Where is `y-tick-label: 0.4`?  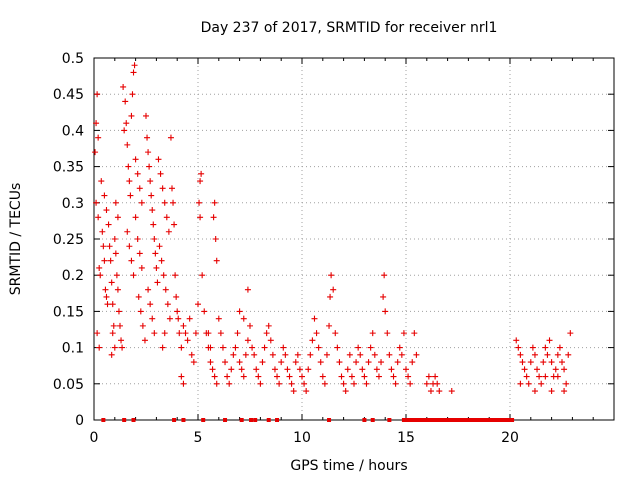 y-tick-label: 0.4 is located at coordinates (73, 131).